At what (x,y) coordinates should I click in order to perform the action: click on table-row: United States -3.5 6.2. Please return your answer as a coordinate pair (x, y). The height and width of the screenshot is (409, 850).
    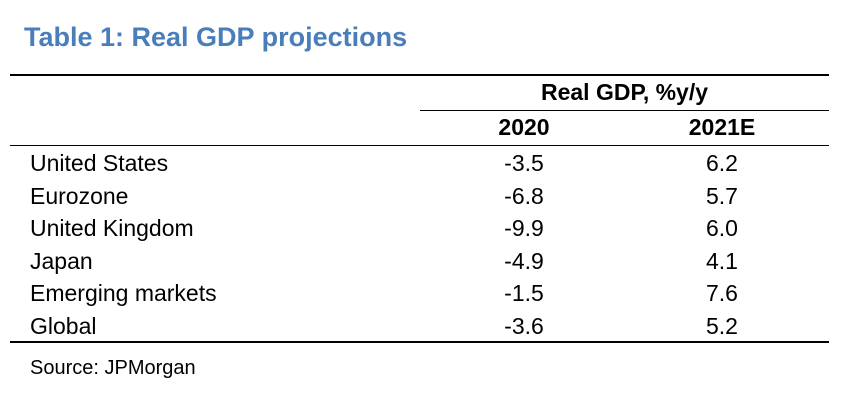
    Looking at the image, I should click on (425, 163).